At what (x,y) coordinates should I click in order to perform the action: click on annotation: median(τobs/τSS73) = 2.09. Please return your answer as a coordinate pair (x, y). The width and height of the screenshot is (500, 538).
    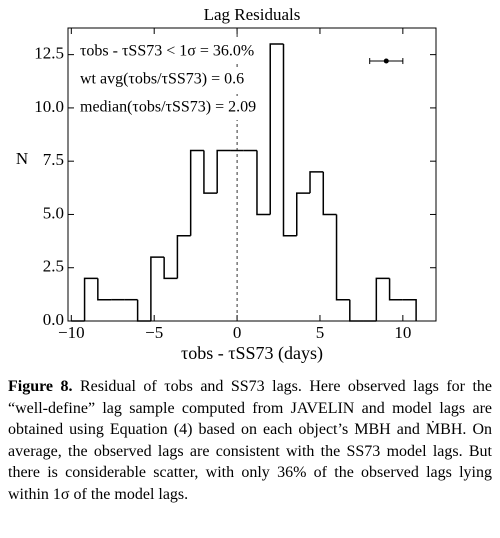
    Looking at the image, I should click on (168, 107).